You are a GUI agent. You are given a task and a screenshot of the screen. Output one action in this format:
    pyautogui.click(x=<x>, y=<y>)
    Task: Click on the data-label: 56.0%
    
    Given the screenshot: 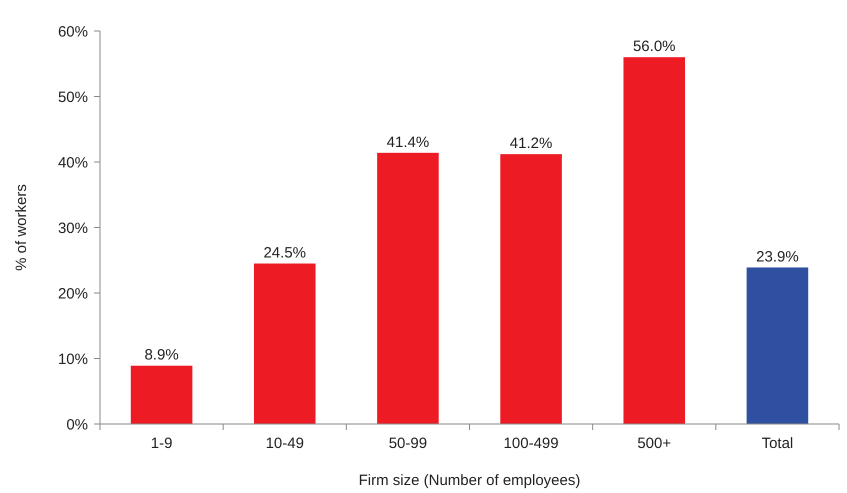 What is the action you would take?
    pyautogui.click(x=654, y=47)
    